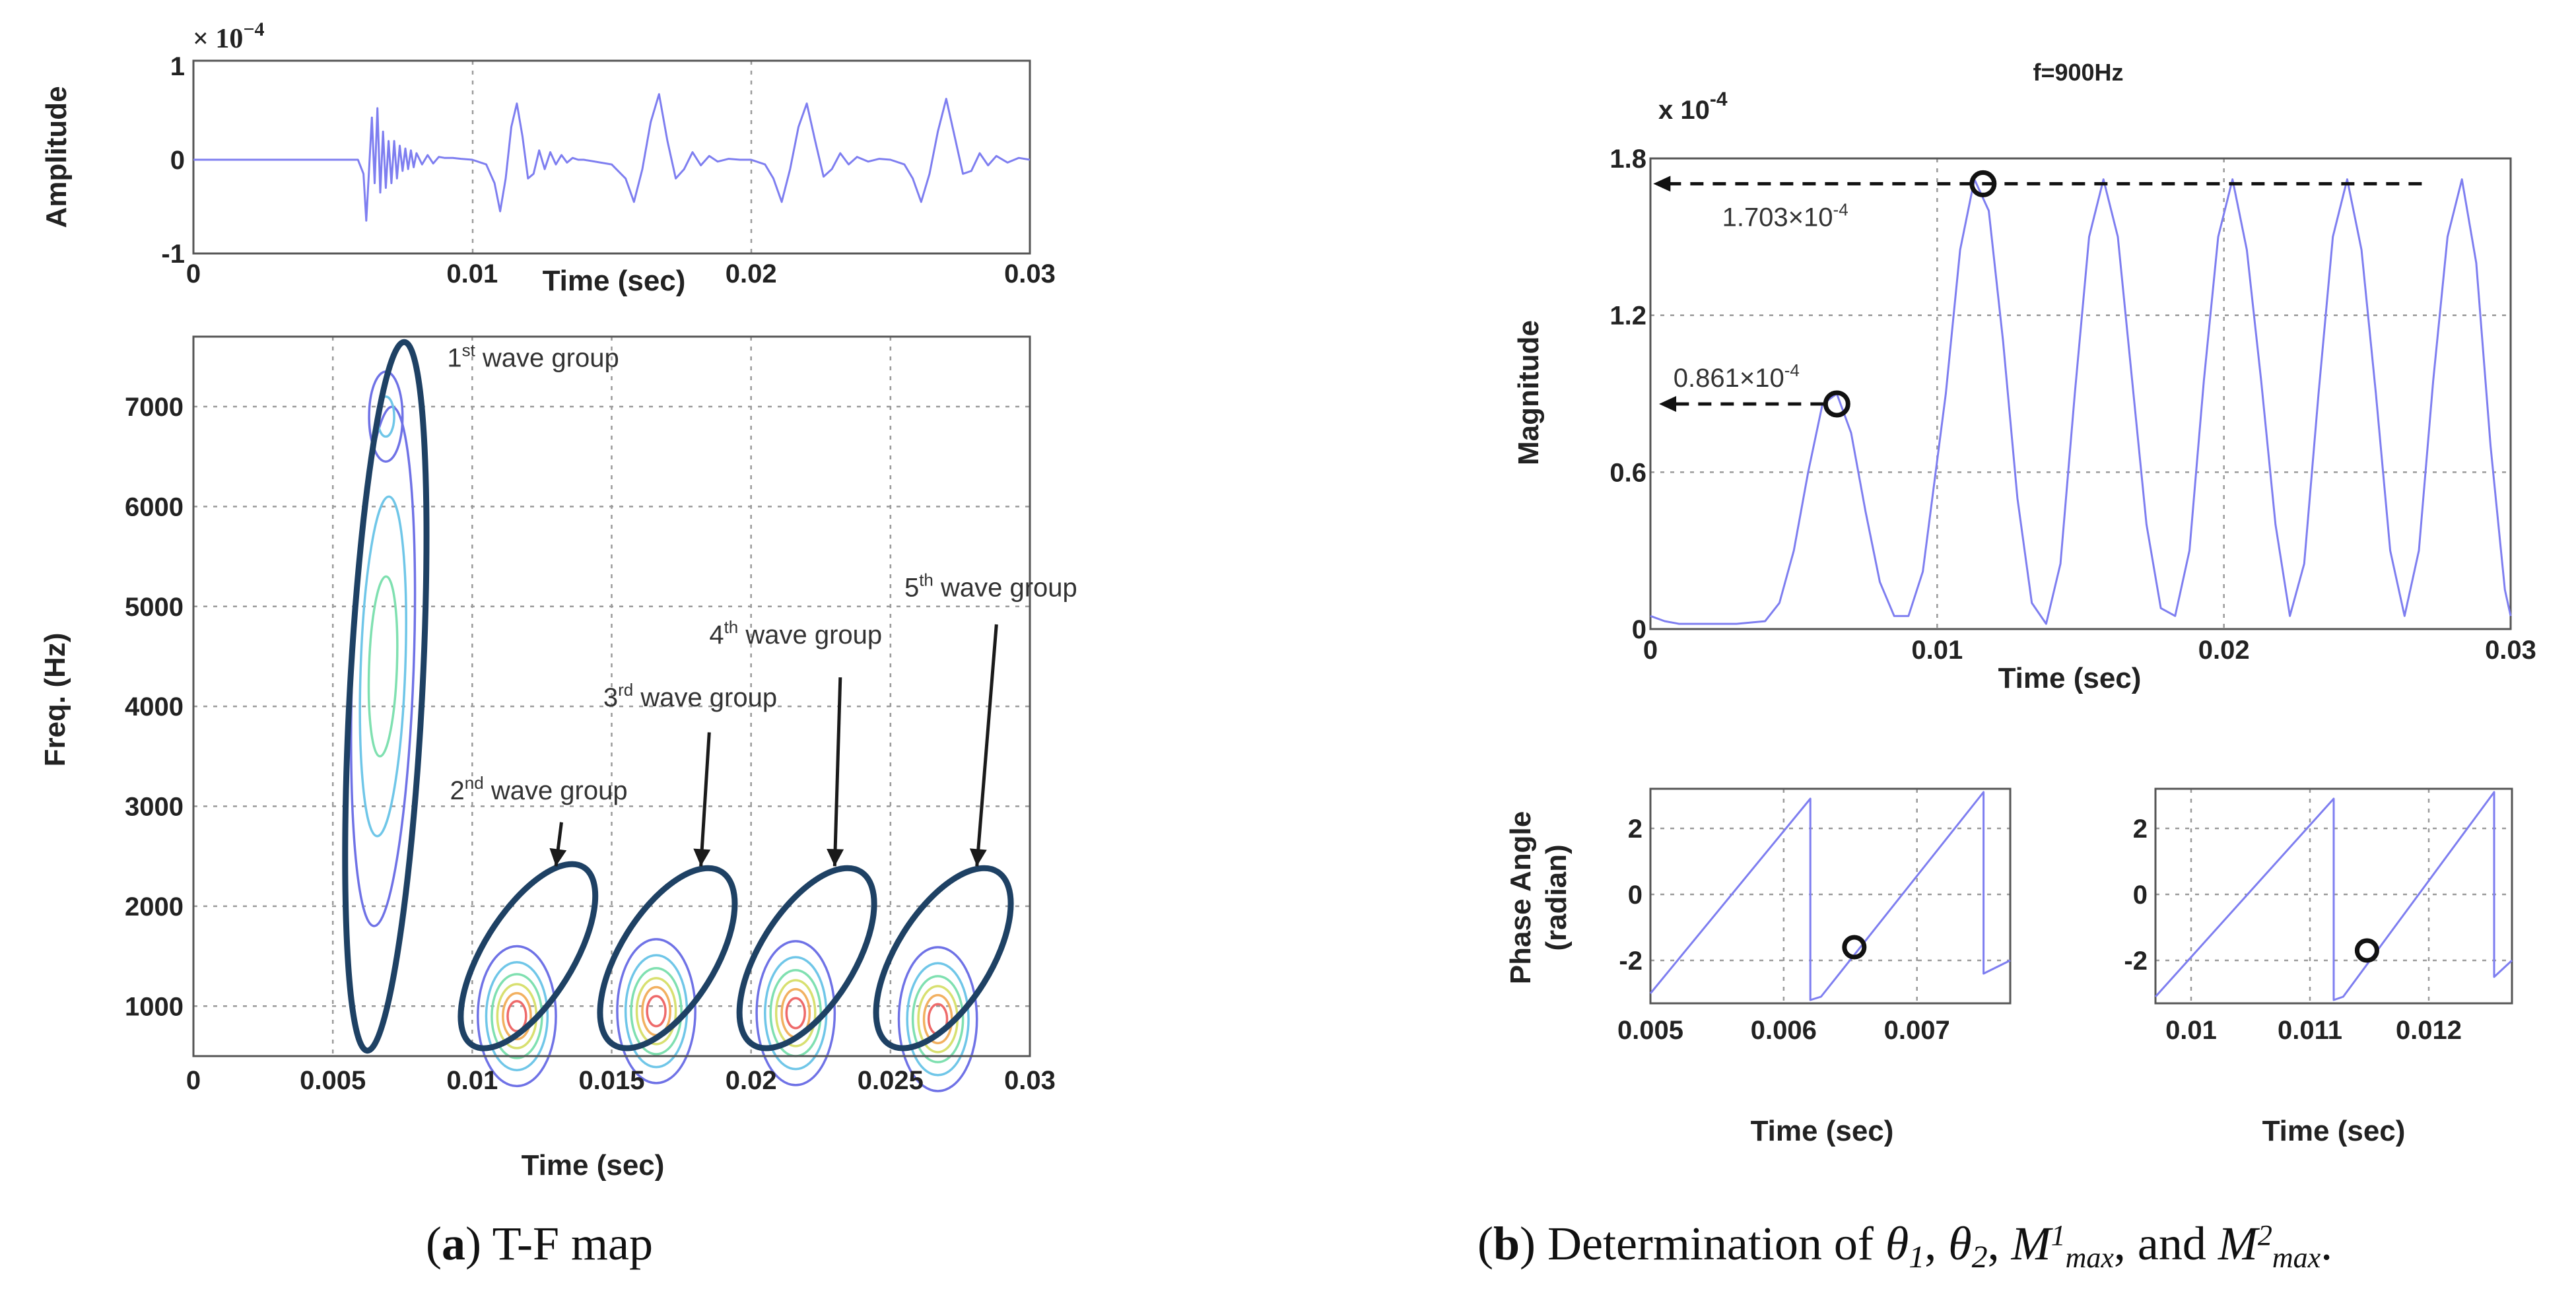 This screenshot has height=1301, width=2576. What do you see at coordinates (475, 783) in the screenshot?
I see `wave-group-2-suffix: nd` at bounding box center [475, 783].